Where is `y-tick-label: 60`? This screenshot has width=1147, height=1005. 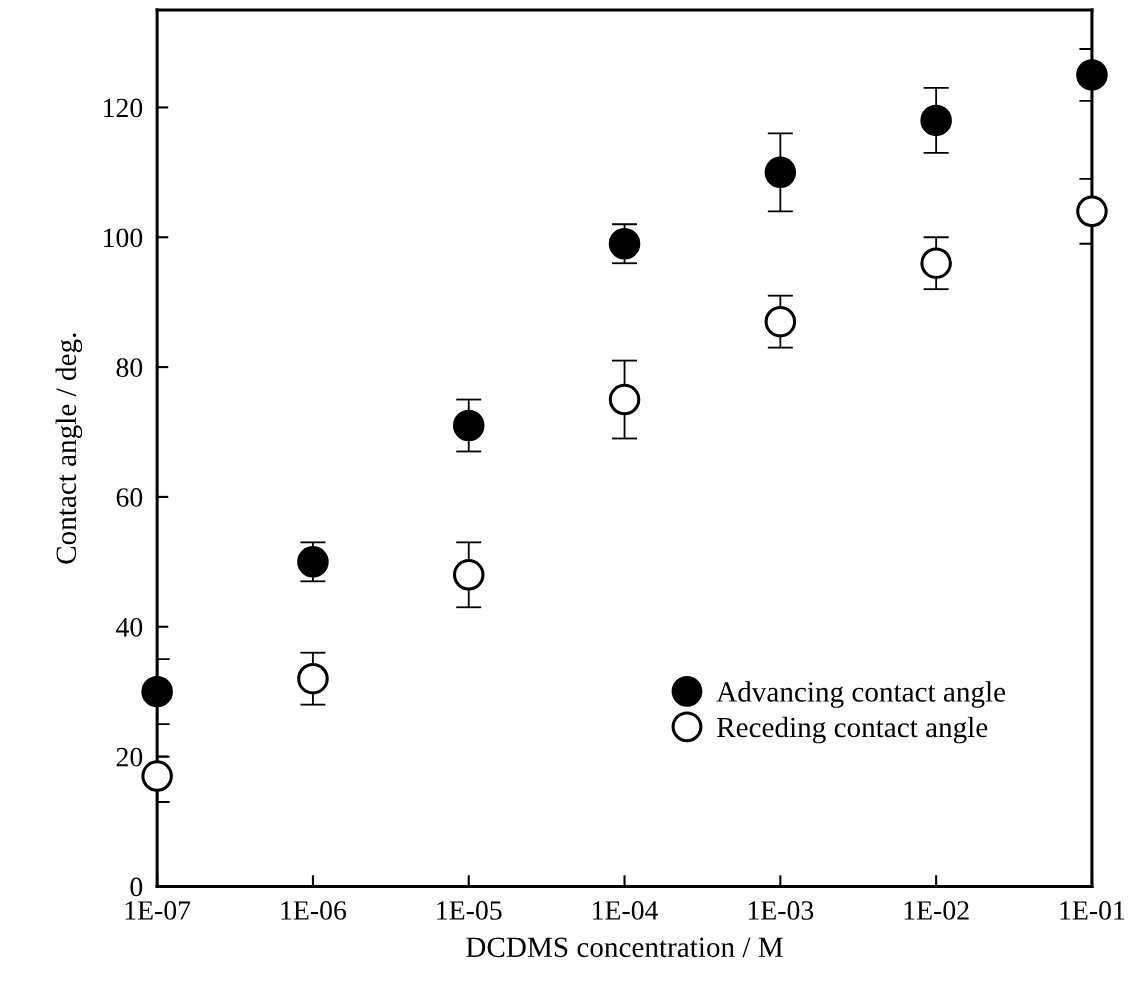 y-tick-label: 60 is located at coordinates (129, 497).